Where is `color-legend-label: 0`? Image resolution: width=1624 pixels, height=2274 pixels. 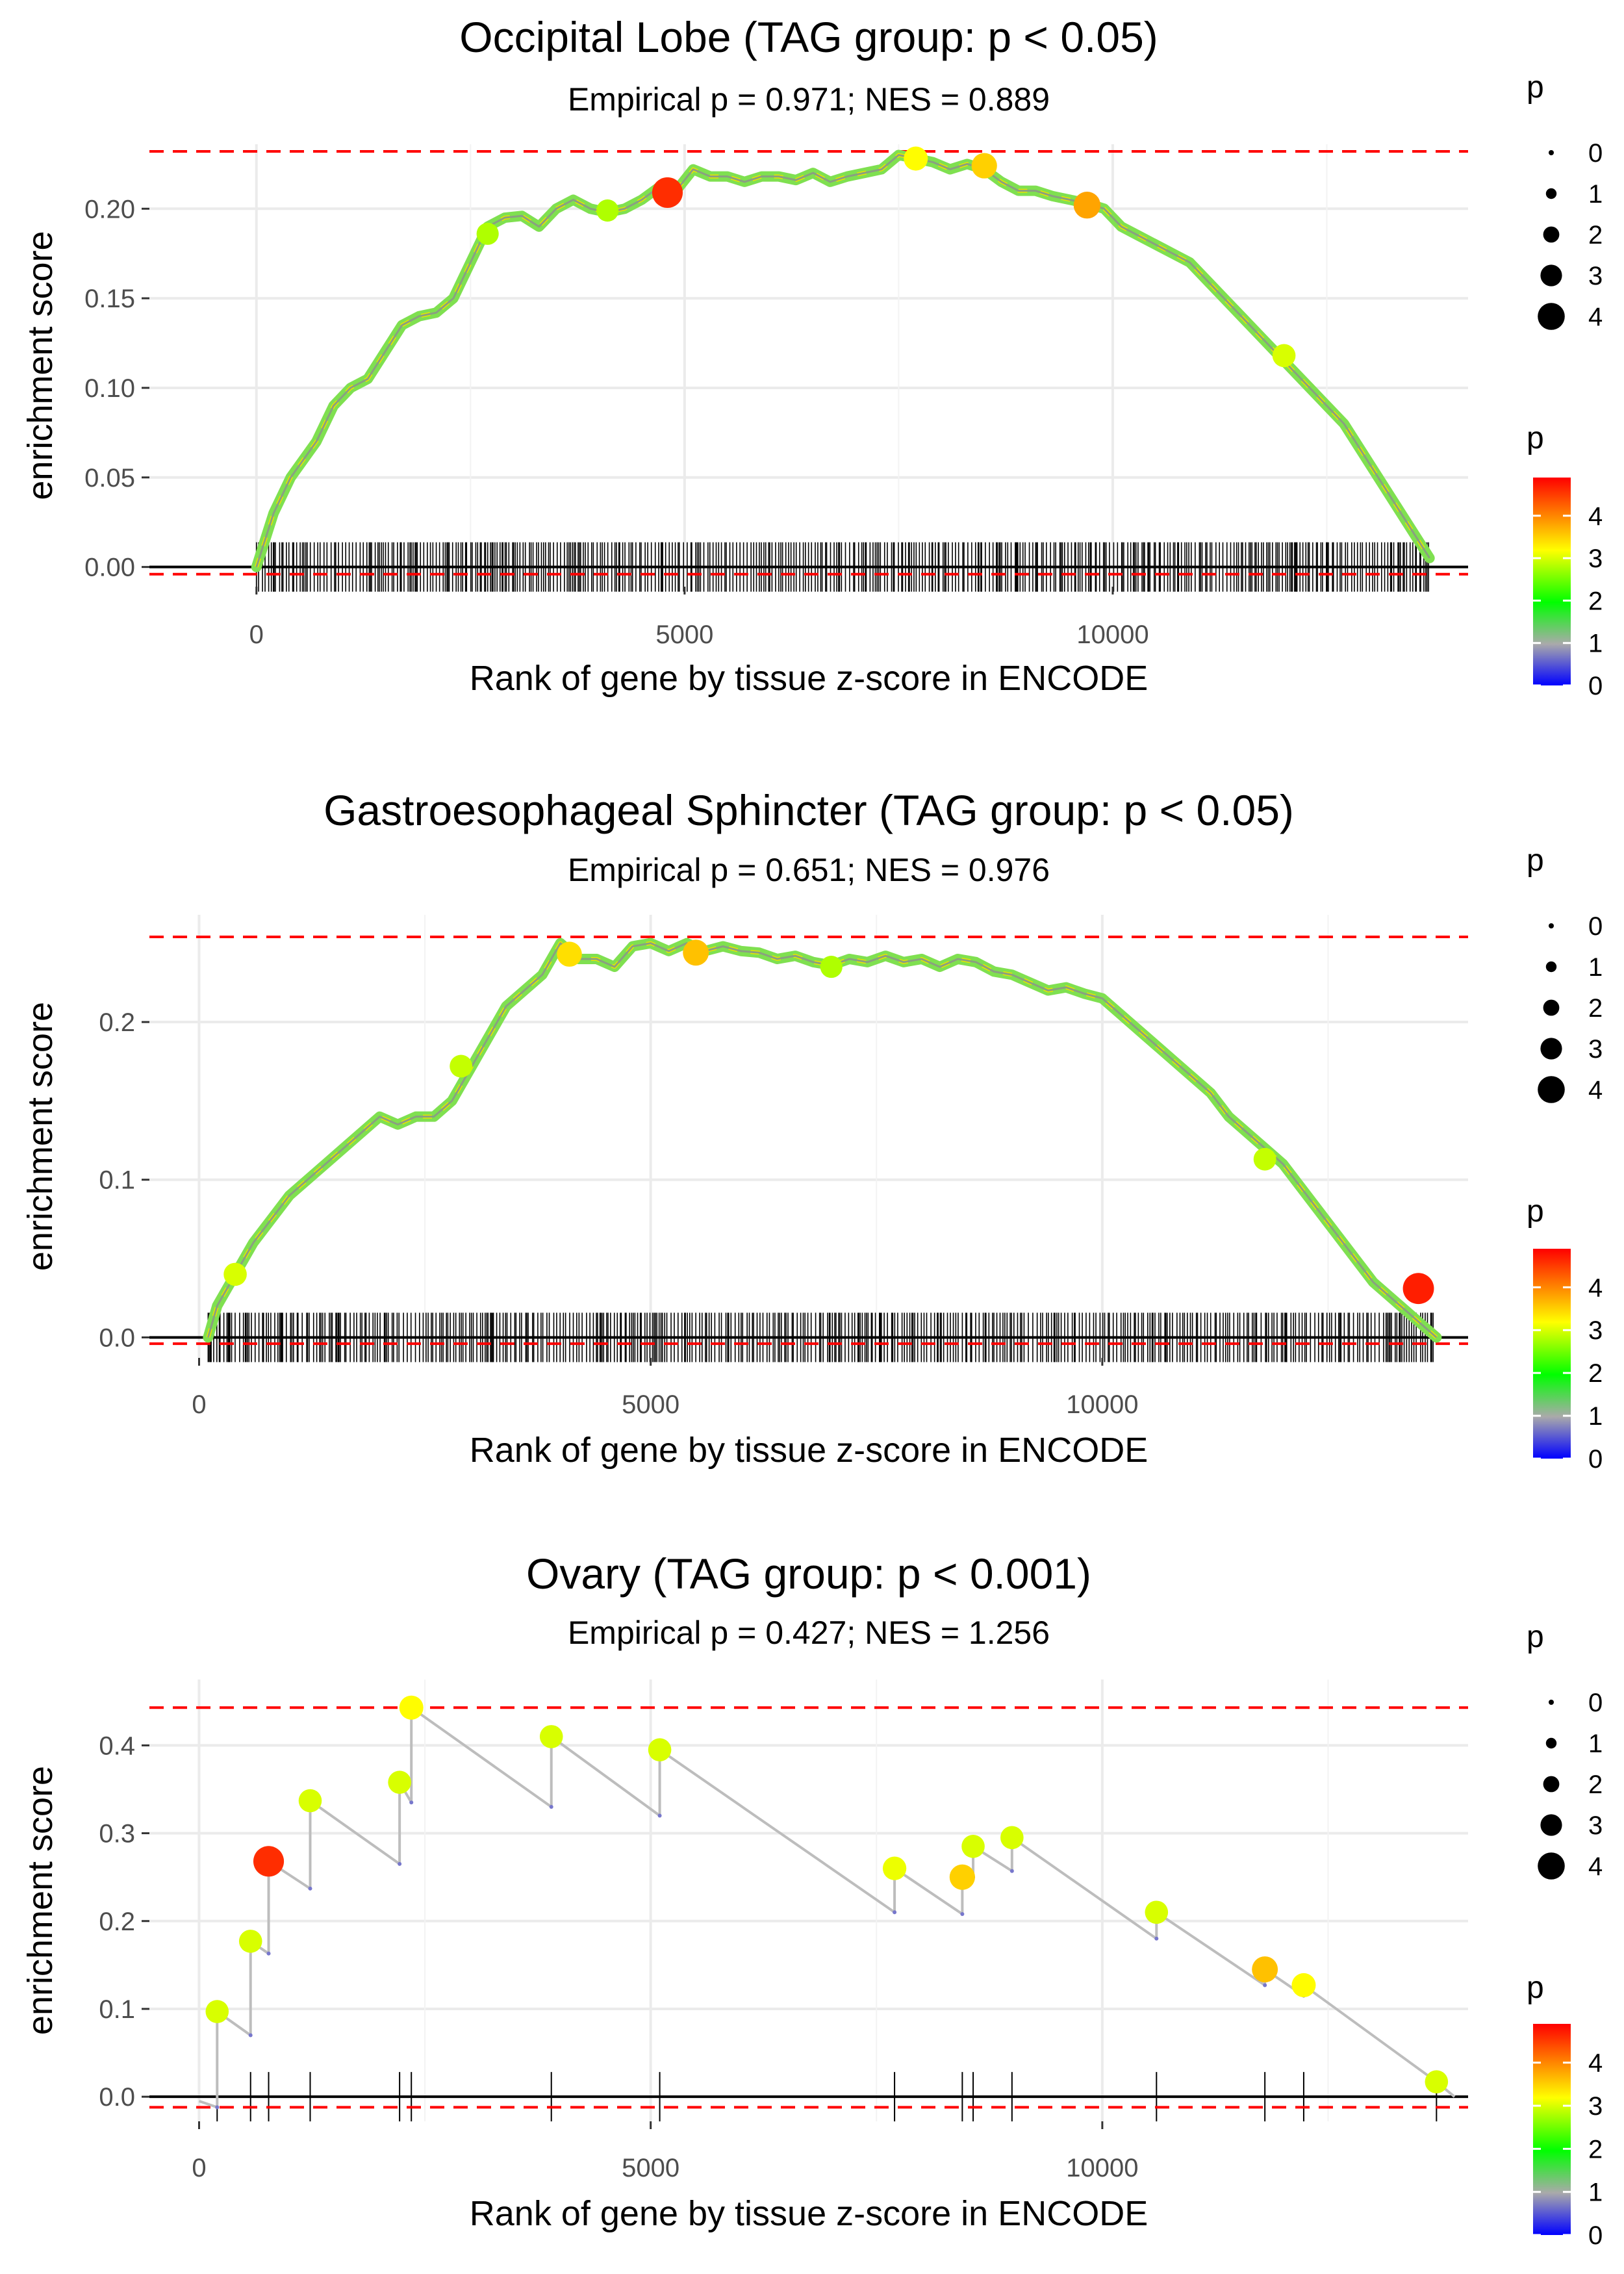
color-legend-label: 0 is located at coordinates (1595, 686).